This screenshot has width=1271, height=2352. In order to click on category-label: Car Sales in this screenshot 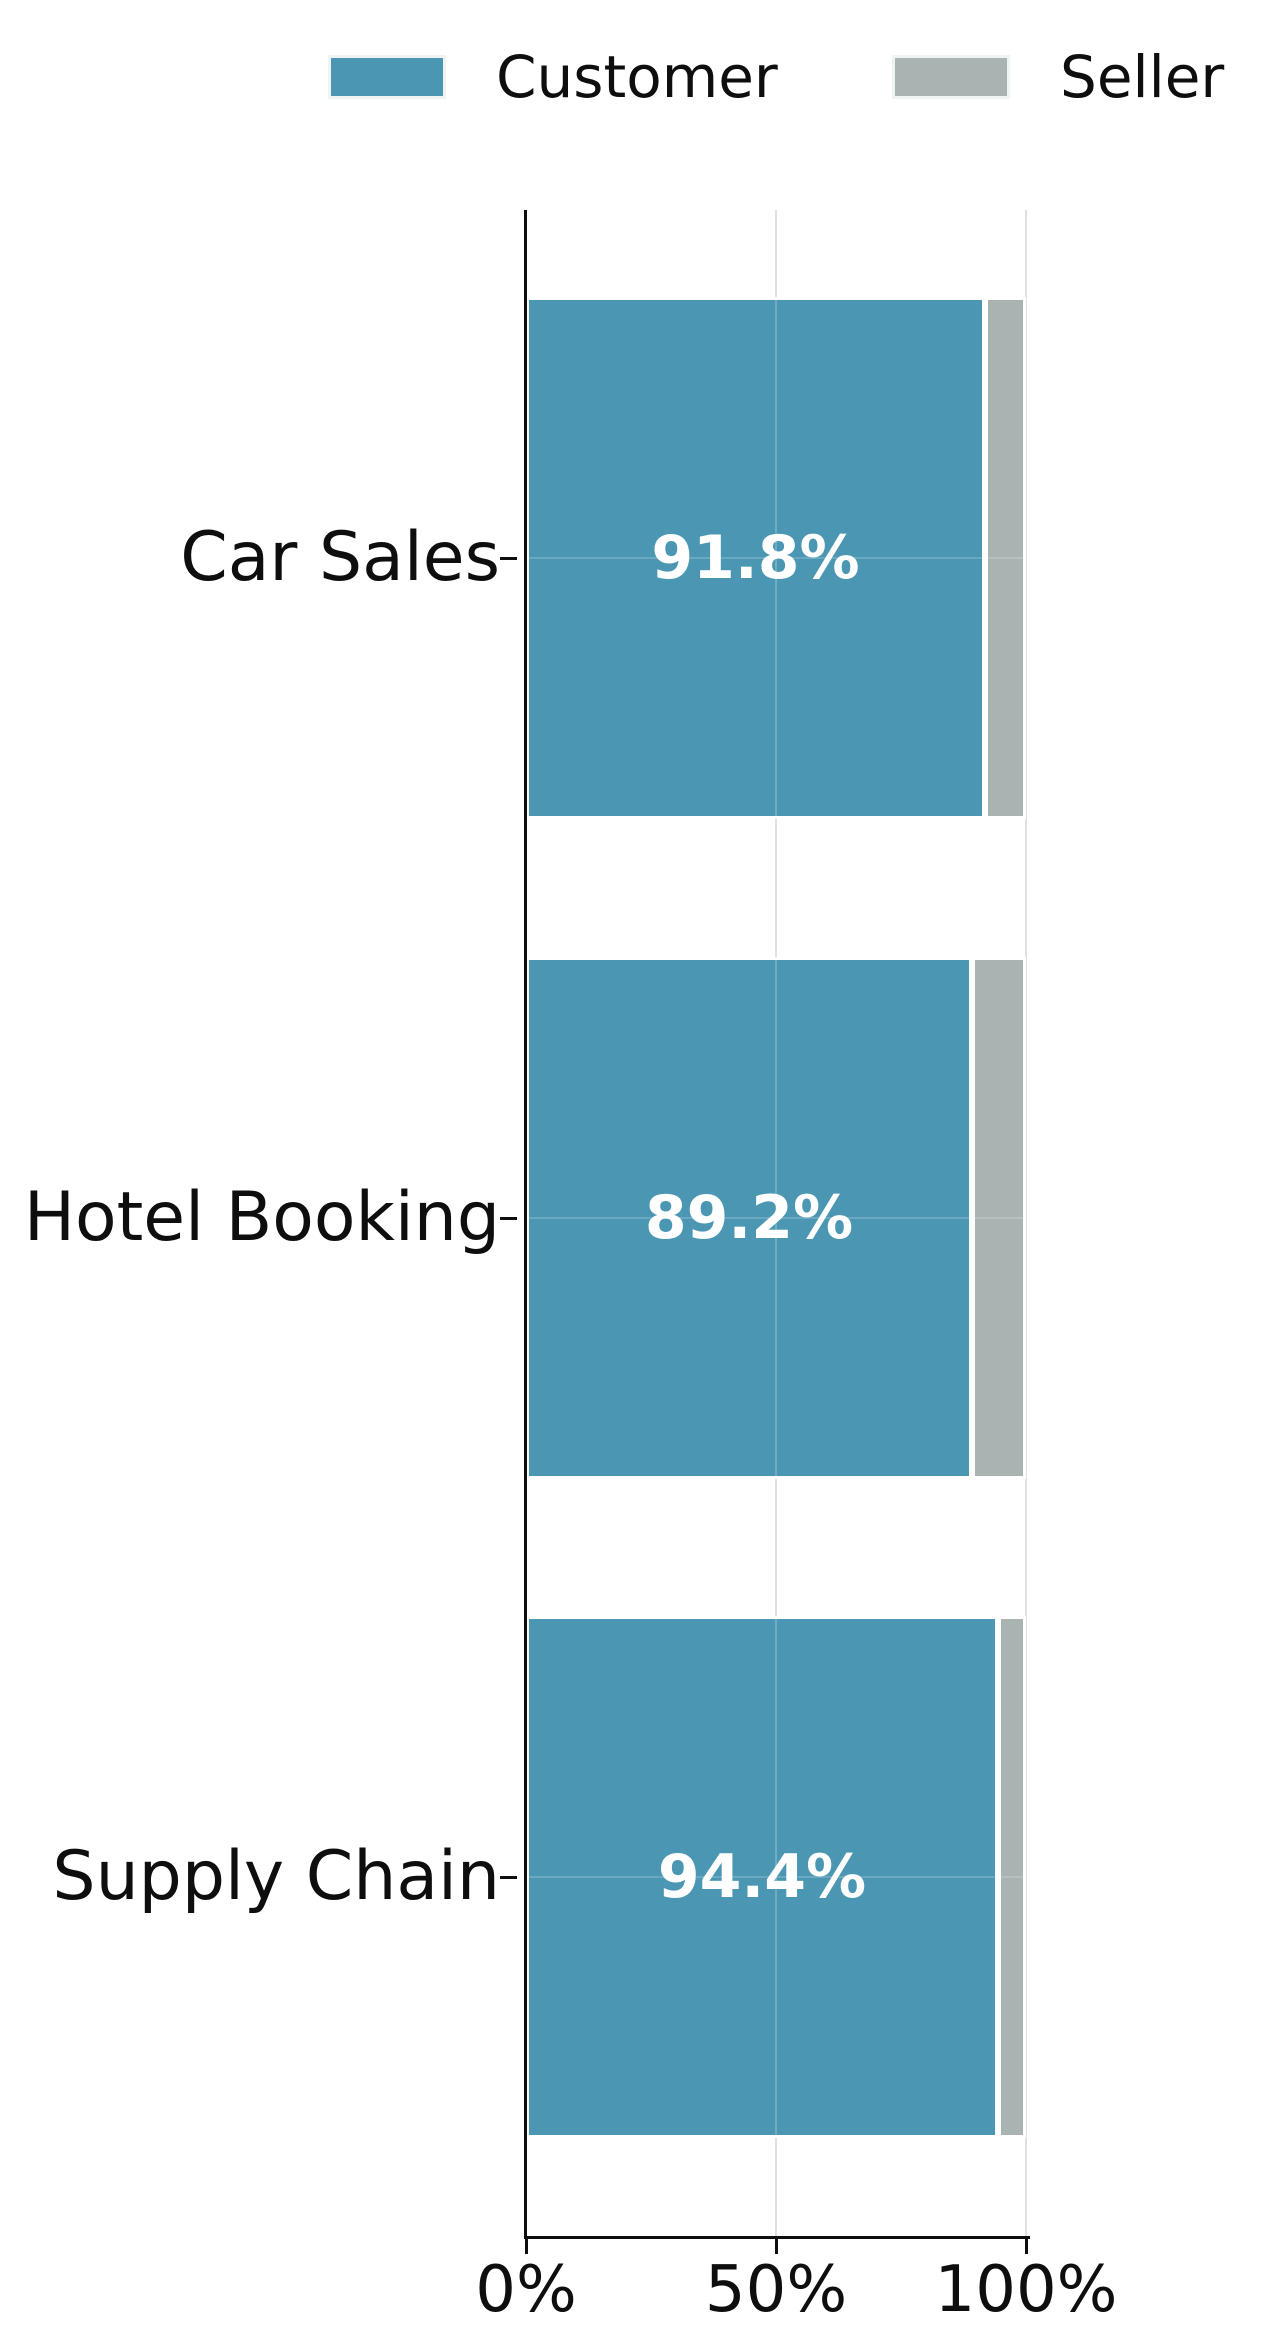, I will do `click(340, 557)`.